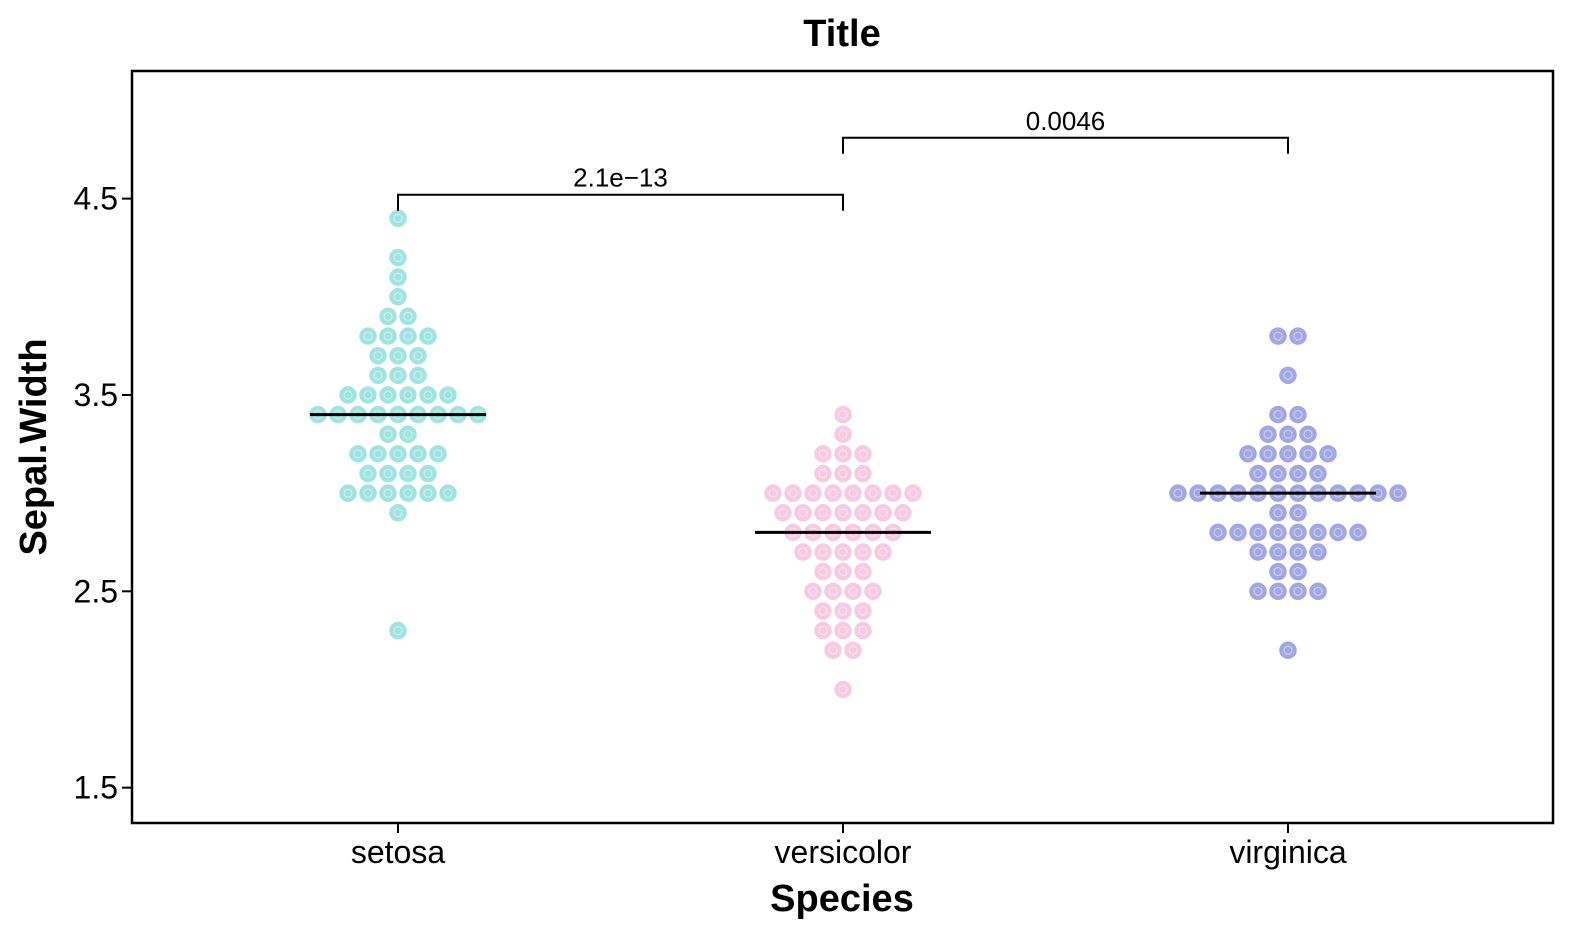 The image size is (1592, 950). Describe the element at coordinates (1066, 121) in the screenshot. I see `p-value-label: 0.0046` at that location.